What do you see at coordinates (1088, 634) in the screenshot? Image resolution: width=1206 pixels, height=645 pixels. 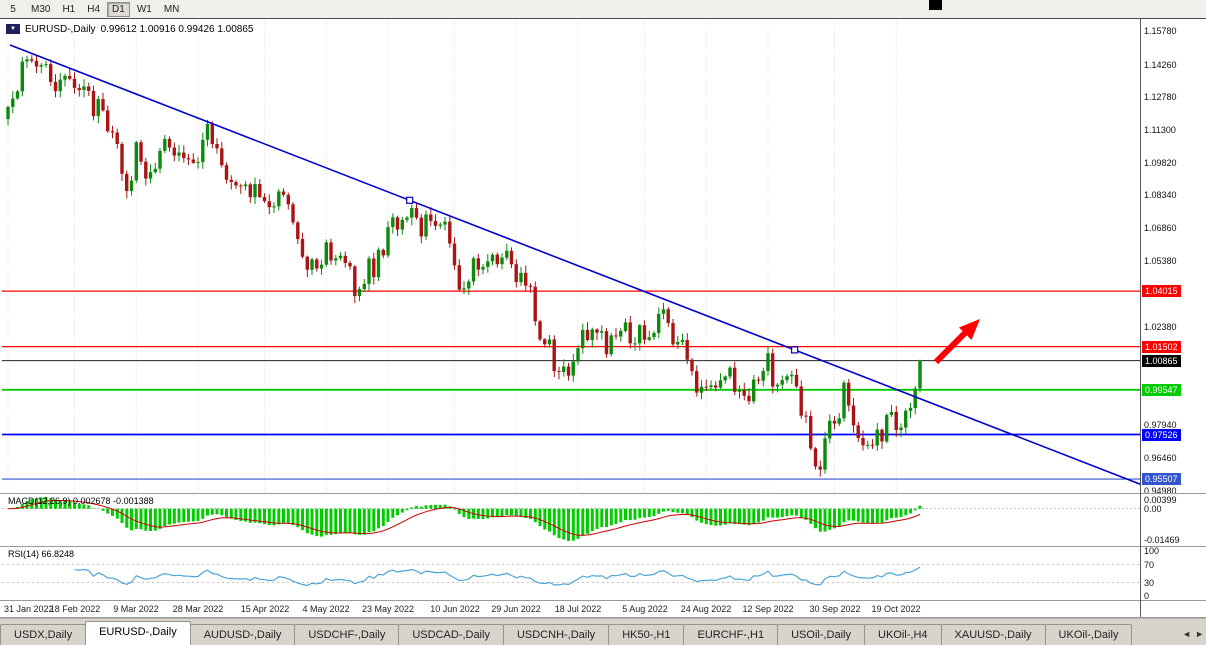 I see `symbol-tab-ukoil-daily: UKOil-,Daily` at bounding box center [1088, 634].